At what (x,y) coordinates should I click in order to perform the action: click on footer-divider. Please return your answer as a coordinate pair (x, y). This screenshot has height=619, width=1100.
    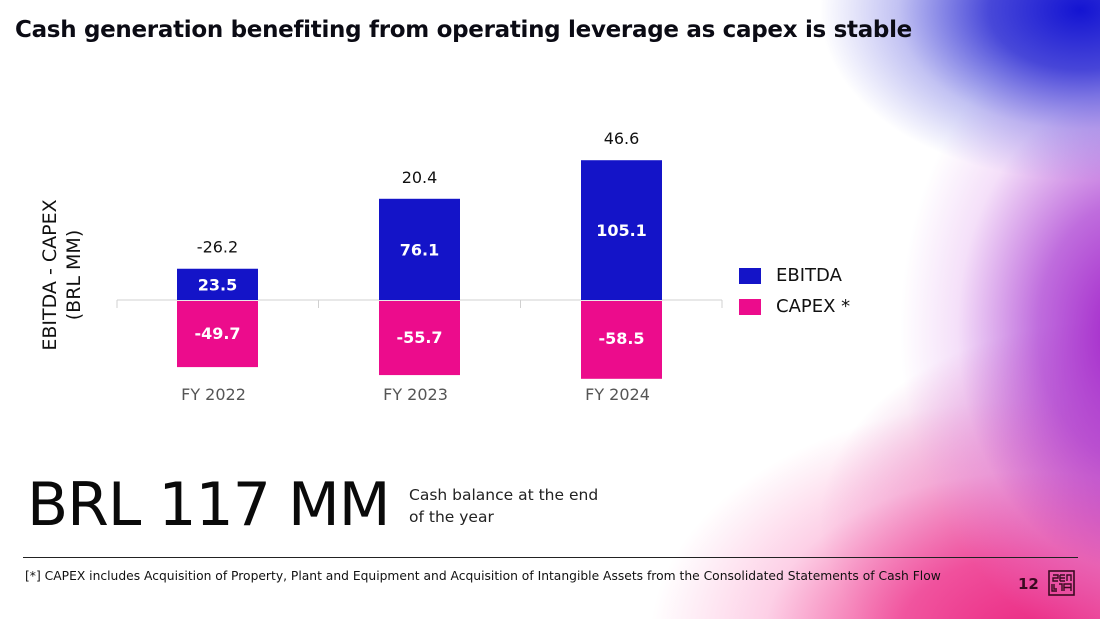
    Looking at the image, I should click on (550, 557).